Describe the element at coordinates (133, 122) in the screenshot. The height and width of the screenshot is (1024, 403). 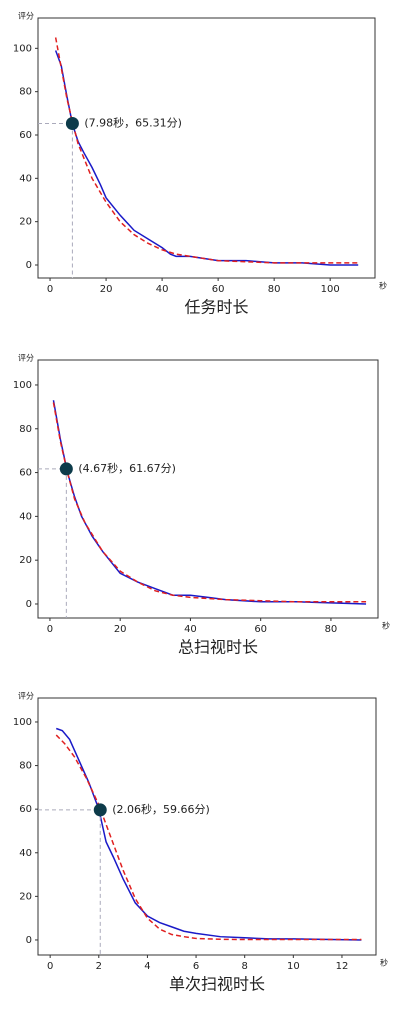
I see `annotation-label: (7.98秒，65.31分)` at that location.